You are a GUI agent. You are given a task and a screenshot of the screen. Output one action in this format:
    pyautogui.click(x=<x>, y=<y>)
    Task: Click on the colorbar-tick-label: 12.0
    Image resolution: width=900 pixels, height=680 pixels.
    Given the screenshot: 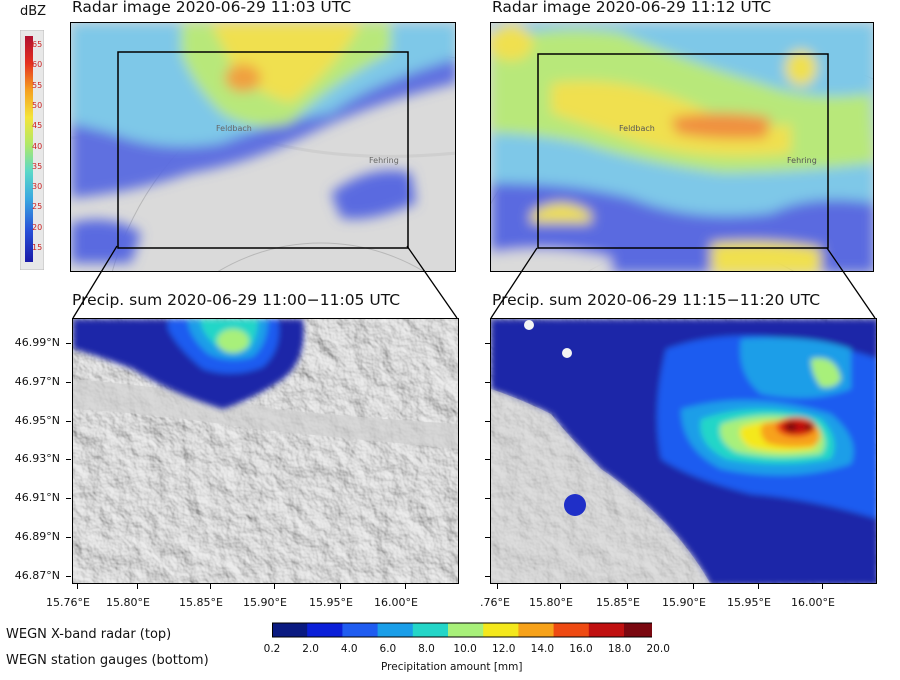 What is the action you would take?
    pyautogui.click(x=504, y=649)
    